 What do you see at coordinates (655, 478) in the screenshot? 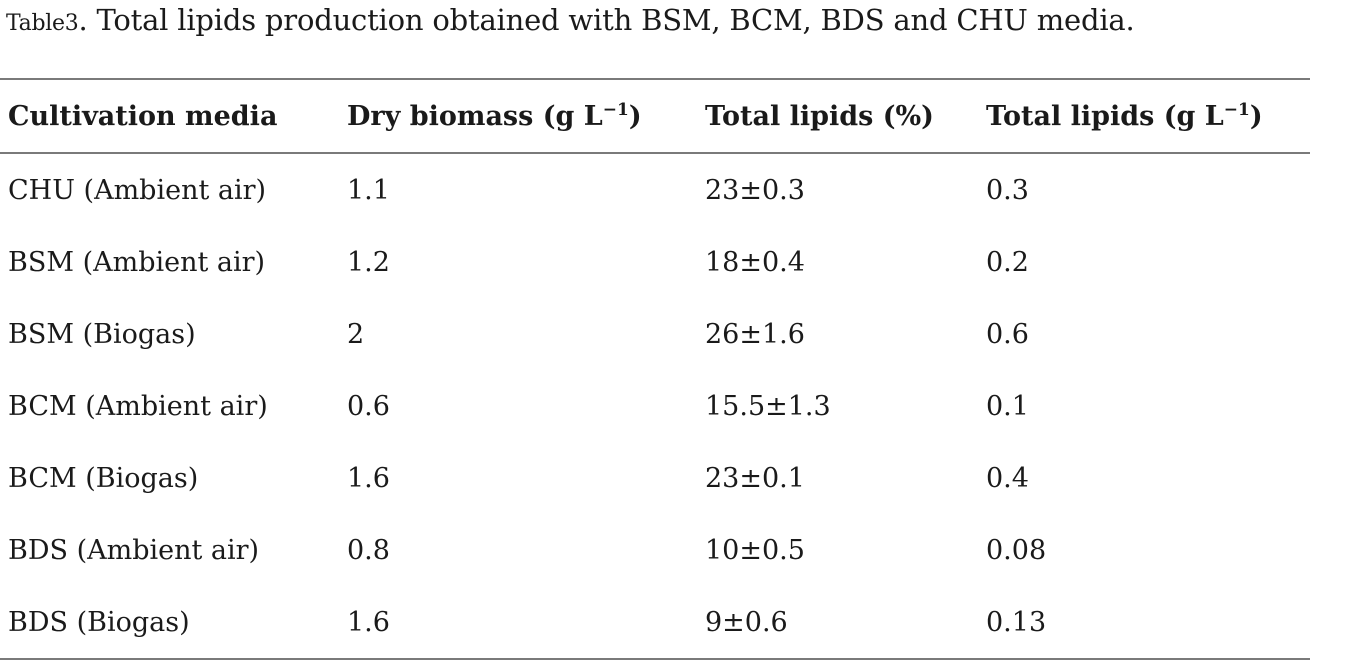
I see `table-row: BCM (Biogas) 1.6 23±0.1 0.4` at bounding box center [655, 478].